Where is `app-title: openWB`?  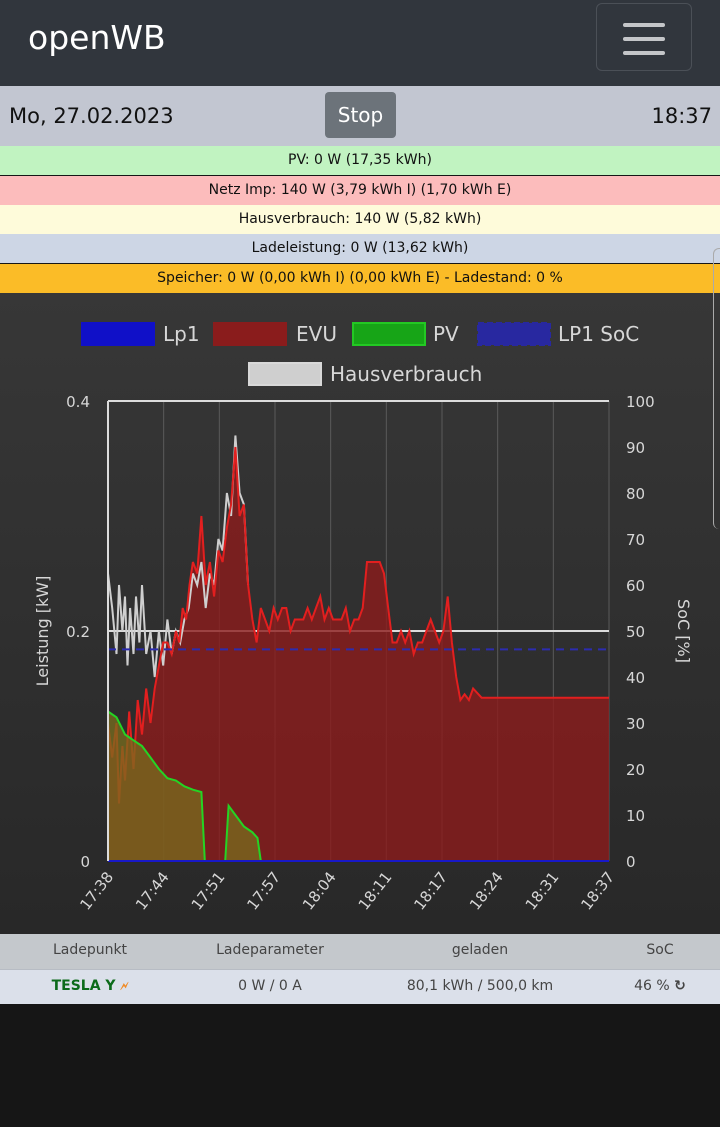 app-title: openWB is located at coordinates (97, 37).